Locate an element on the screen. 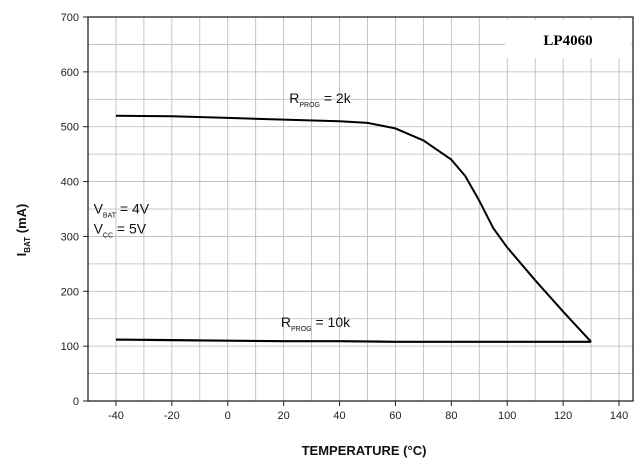 The height and width of the screenshot is (463, 641). y-tick-label: 600 is located at coordinates (70, 73).